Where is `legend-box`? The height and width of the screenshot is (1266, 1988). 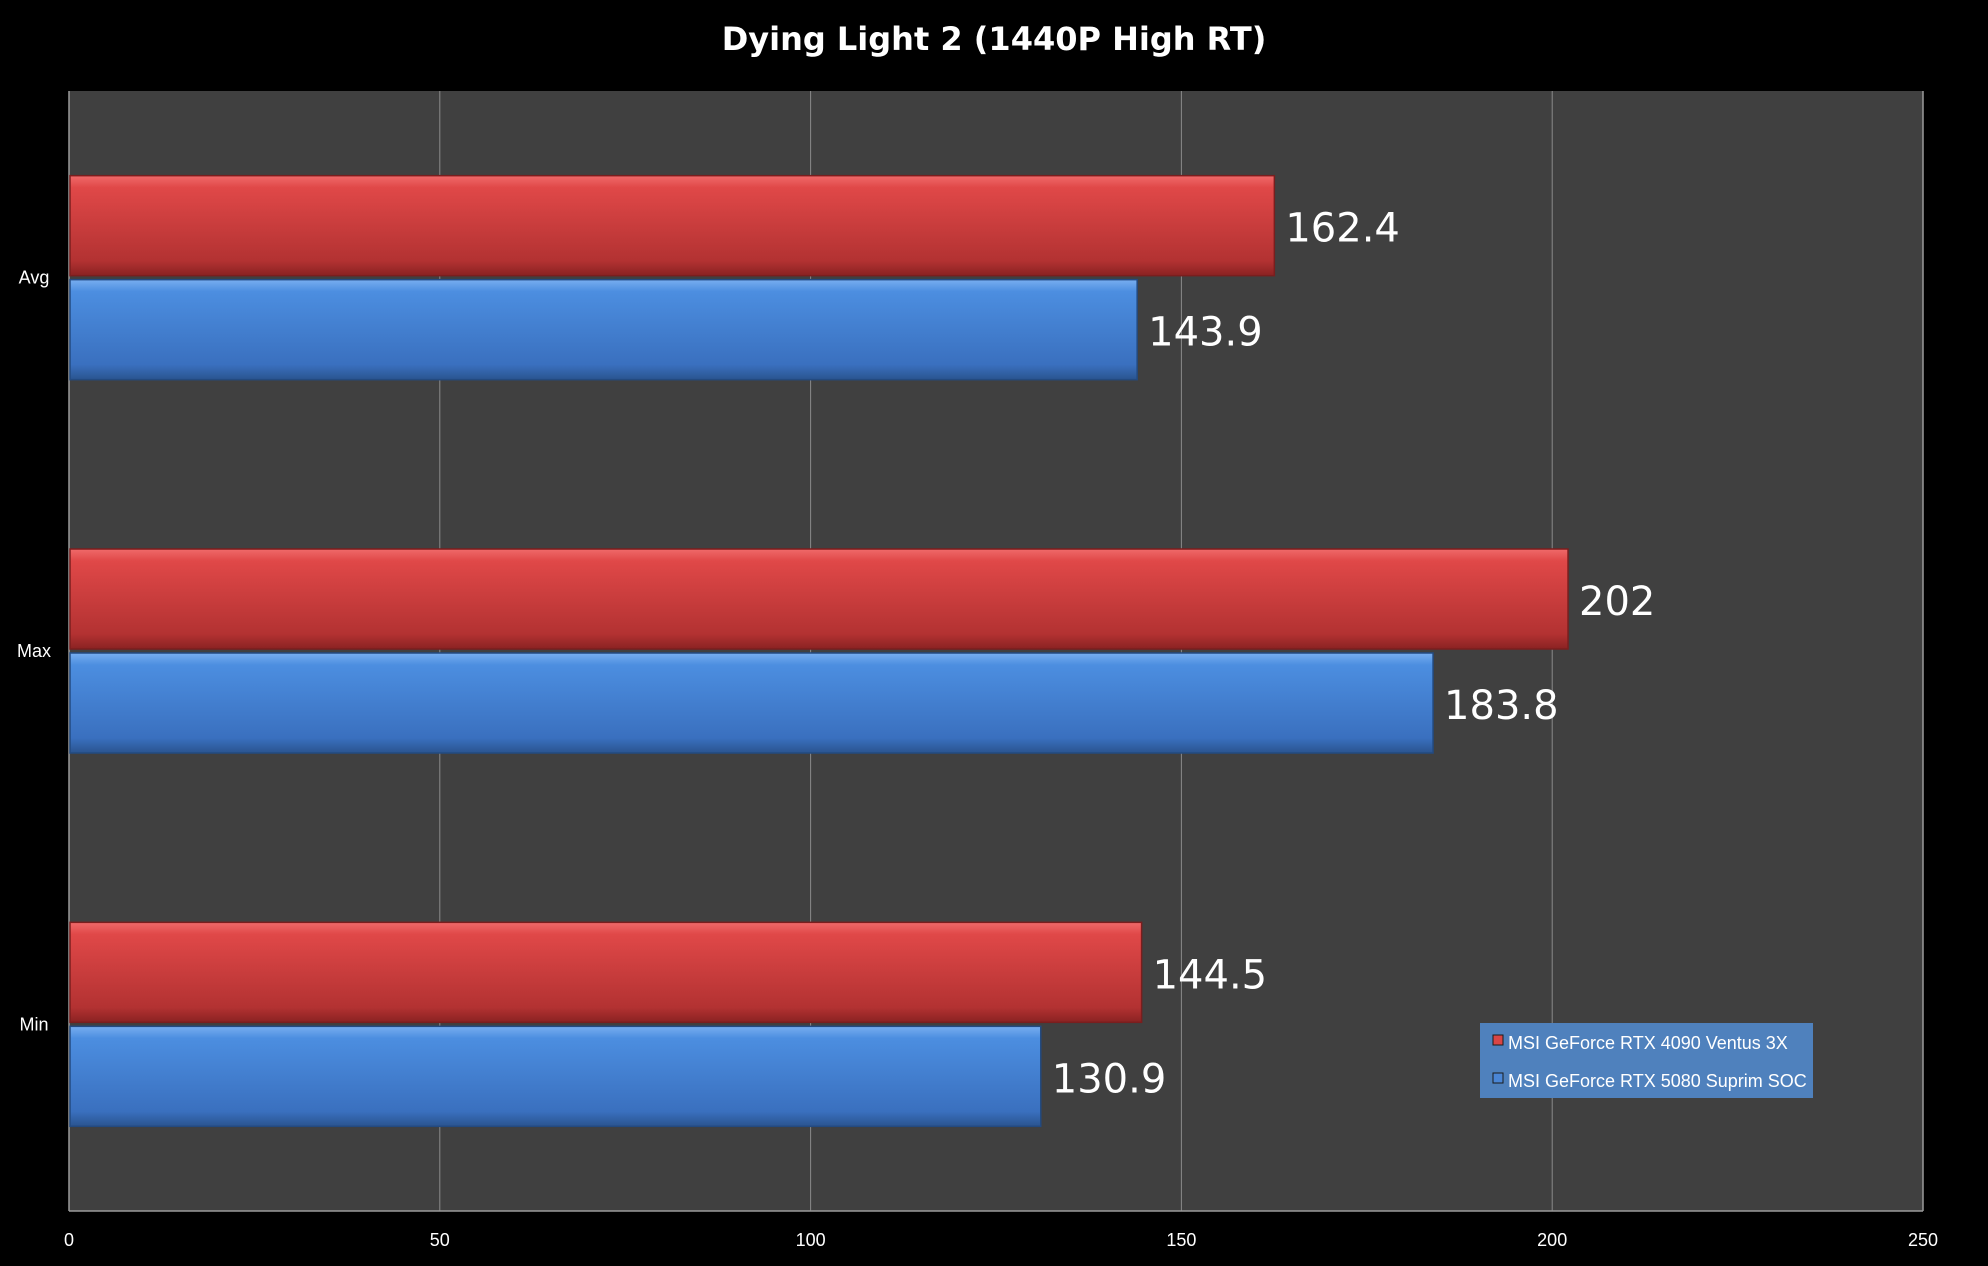
legend-box is located at coordinates (1646, 1060).